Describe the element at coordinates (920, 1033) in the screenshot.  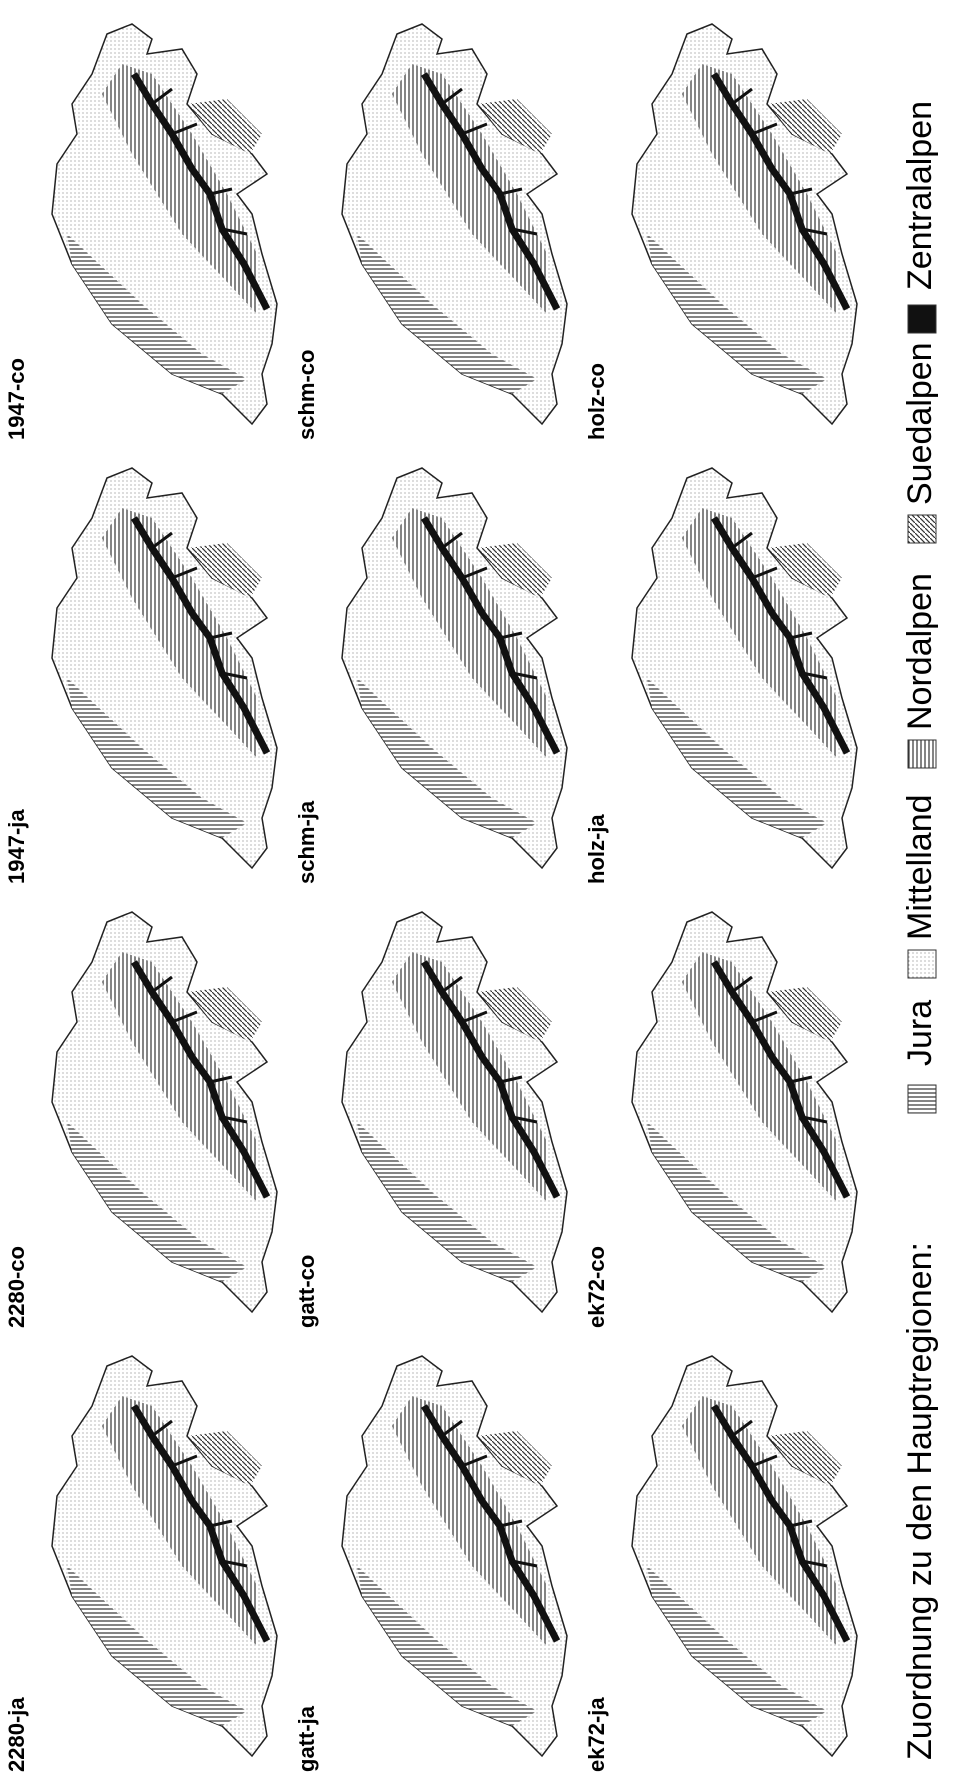
I see `legend-label: Jura` at that location.